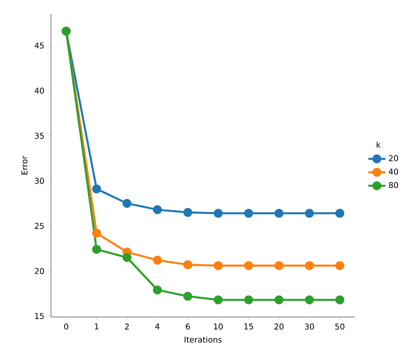 The image size is (408, 360). Describe the element at coordinates (39, 181) in the screenshot. I see `y-tick-label: 30` at that location.